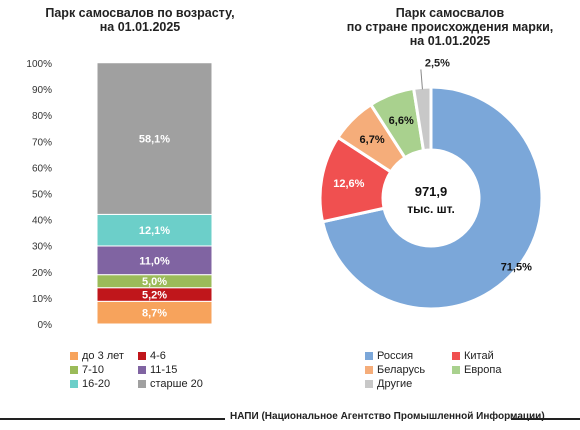 This screenshot has width=580, height=430. I want to click on legend-item: 7-10, so click(87, 370).